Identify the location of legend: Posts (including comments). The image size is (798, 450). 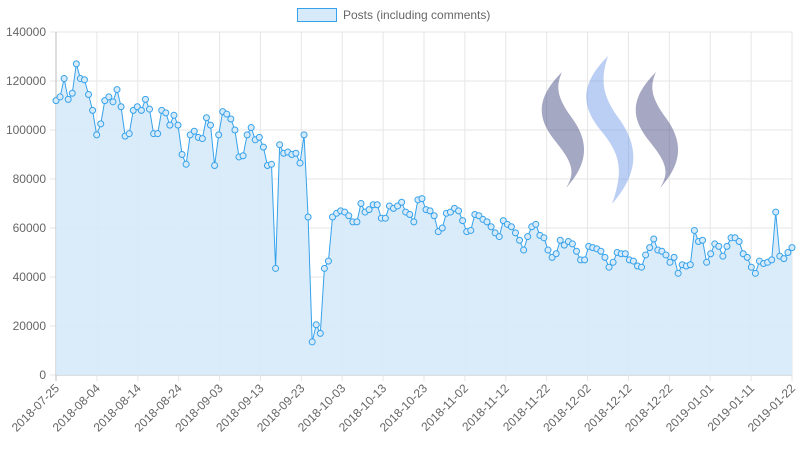
(394, 15).